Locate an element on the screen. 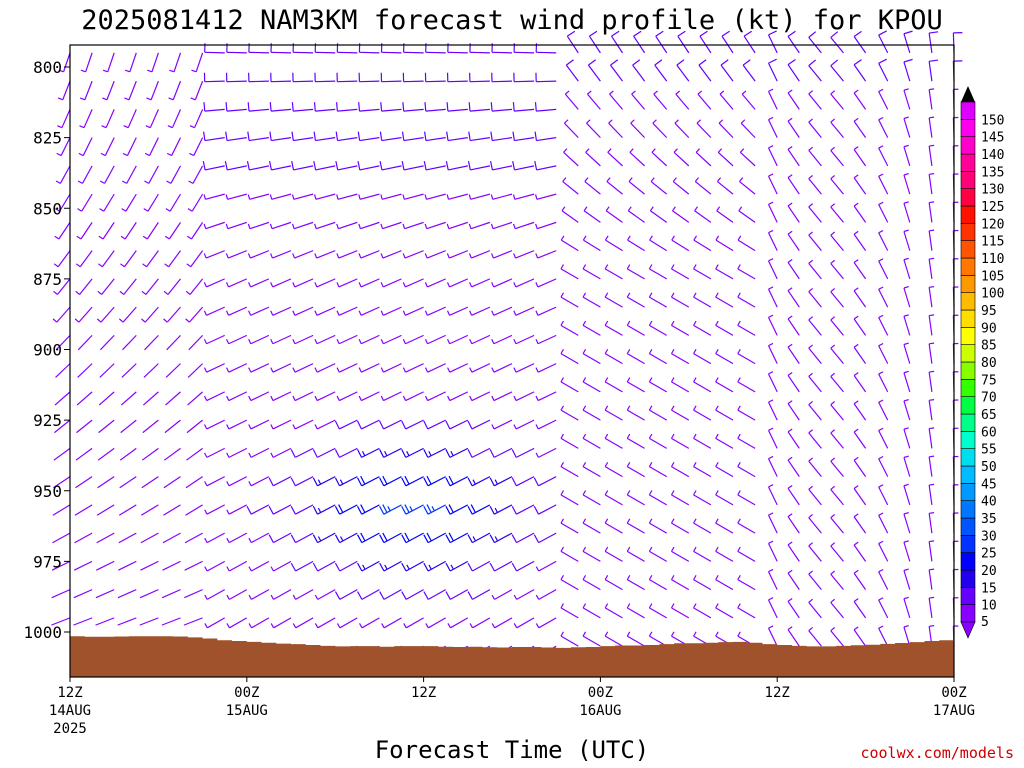  colorbar-label: 150 is located at coordinates (992, 120).